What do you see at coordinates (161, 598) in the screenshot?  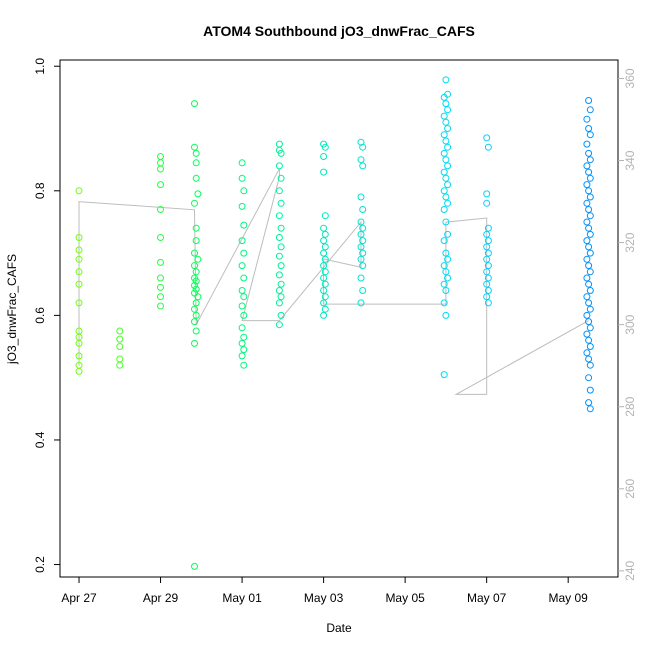 I see `x-tick-label: Apr 29` at bounding box center [161, 598].